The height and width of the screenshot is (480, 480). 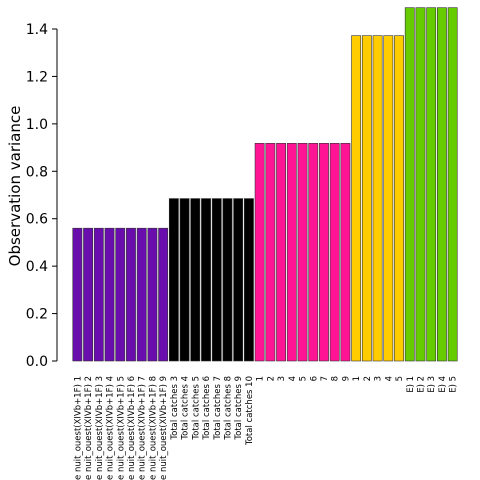 I want to click on y-tick-label: 1.0, so click(x=37, y=125).